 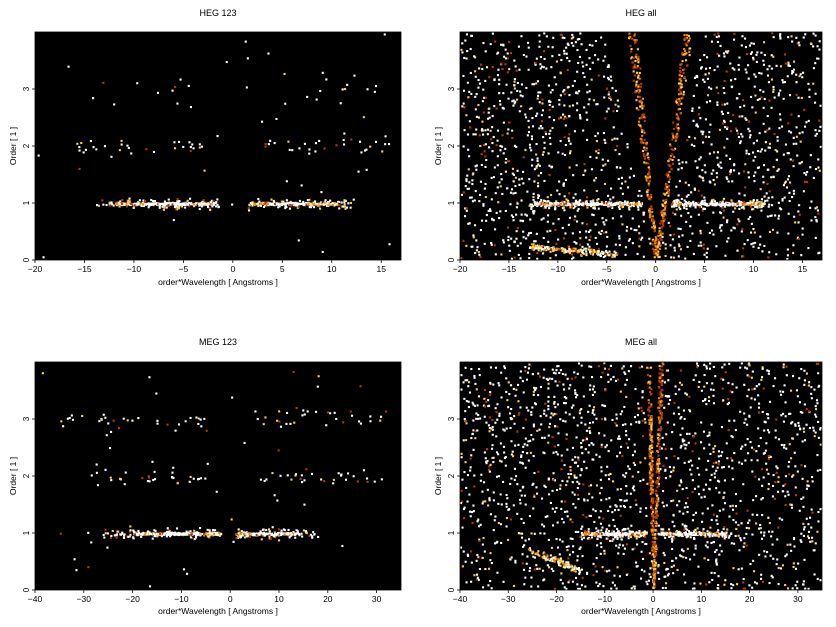 I want to click on x-tick-label: 20, so click(x=328, y=599).